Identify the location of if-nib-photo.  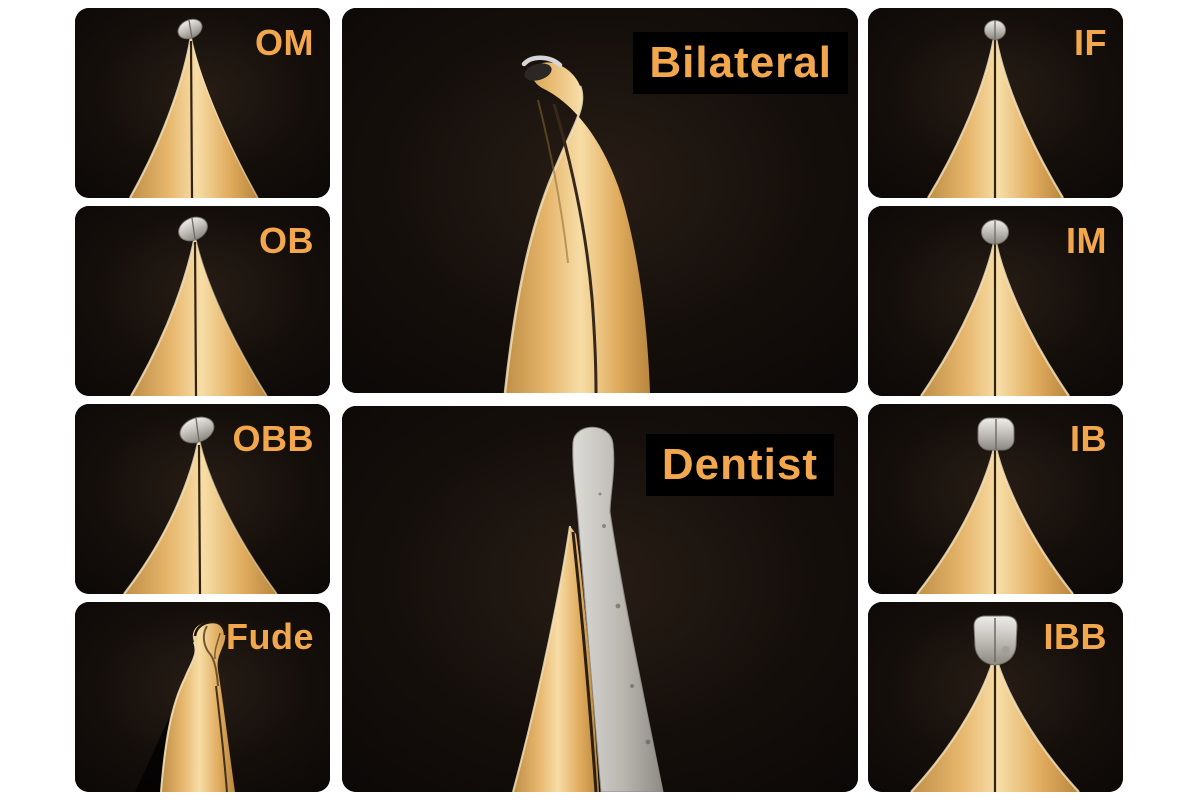
(995, 103).